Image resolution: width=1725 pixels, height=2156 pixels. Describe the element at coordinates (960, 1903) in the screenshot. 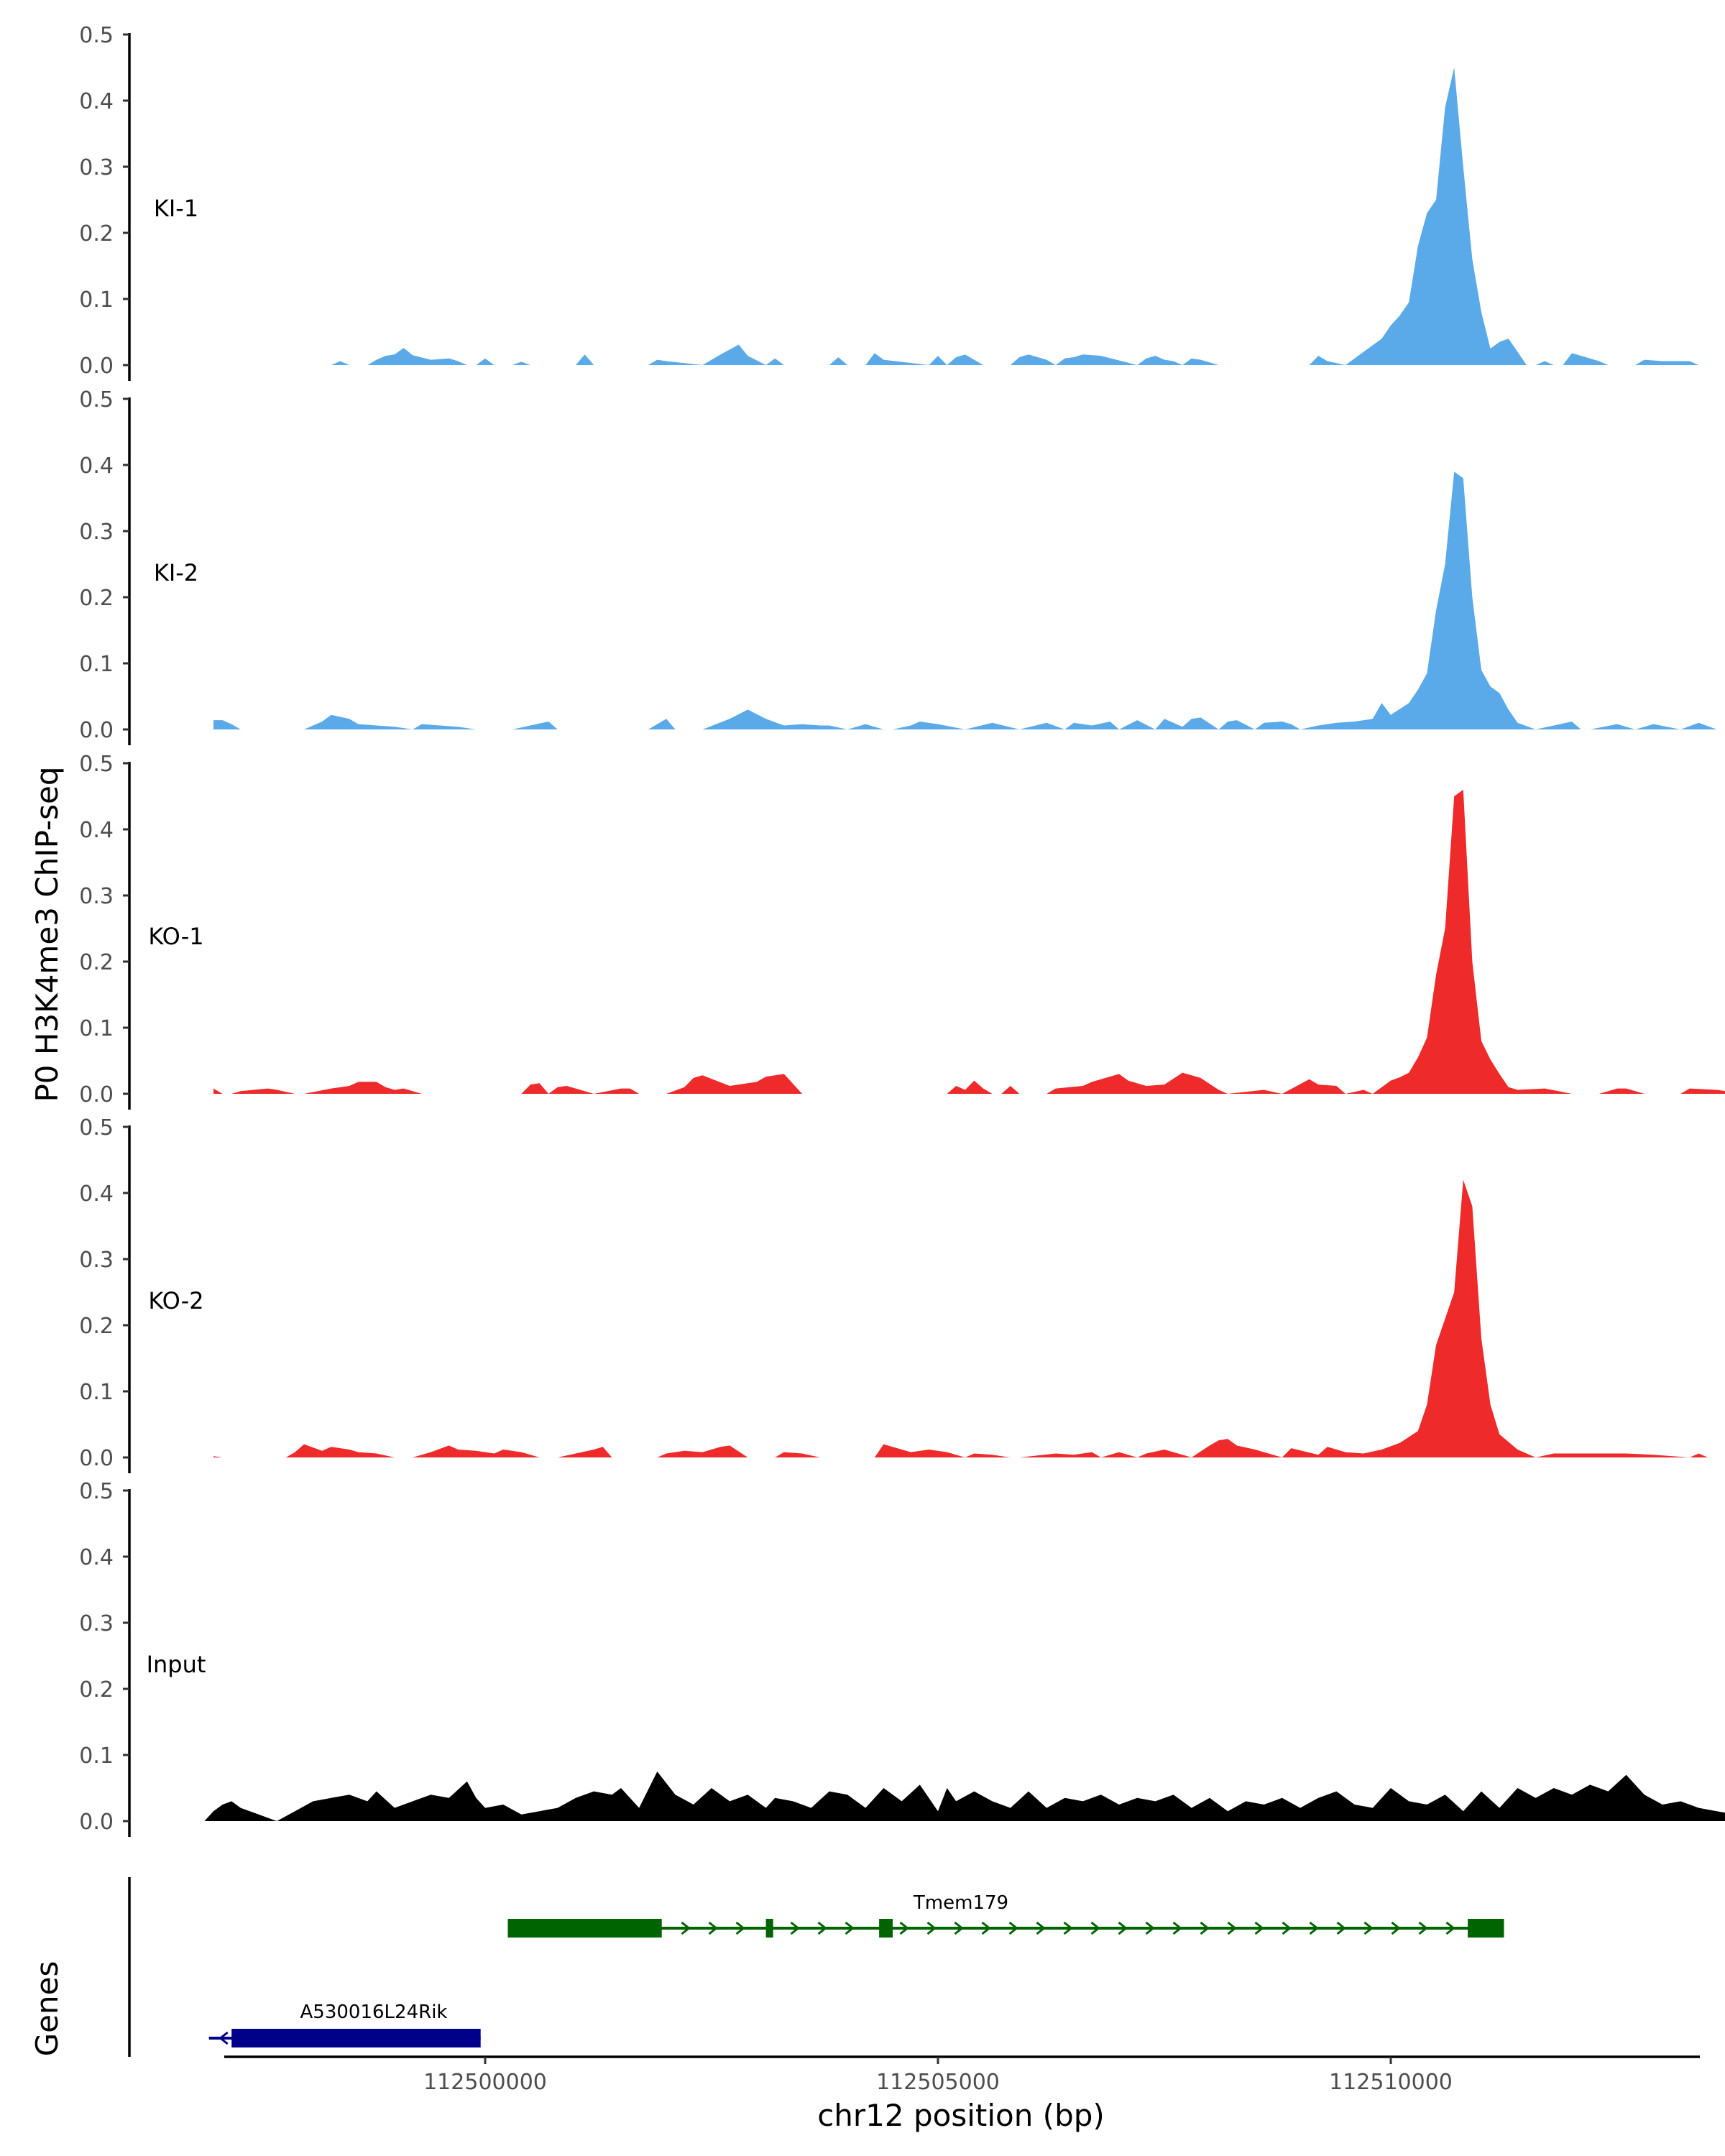

I see `gene-label: Tmem179` at that location.